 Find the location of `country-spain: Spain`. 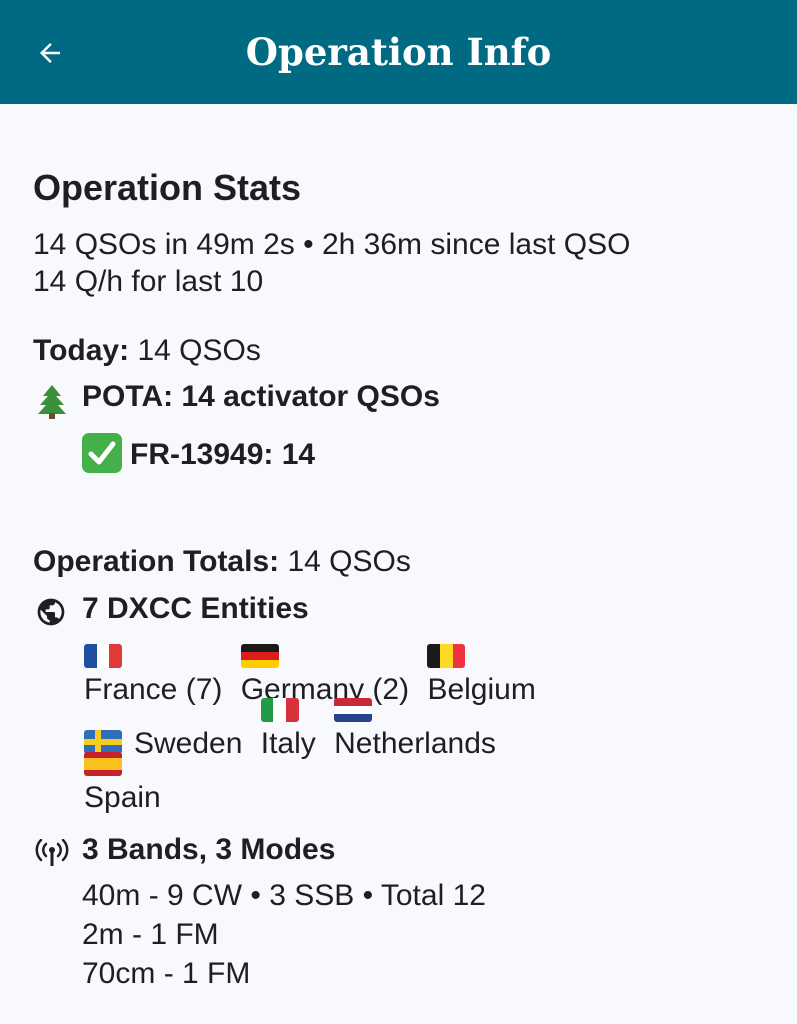

country-spain: Spain is located at coordinates (122, 784).